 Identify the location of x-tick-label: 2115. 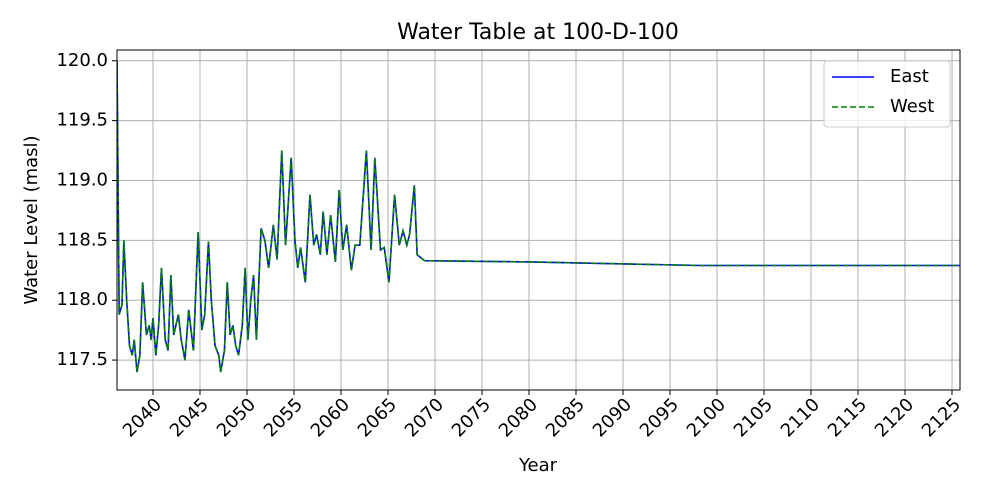
(847, 417).